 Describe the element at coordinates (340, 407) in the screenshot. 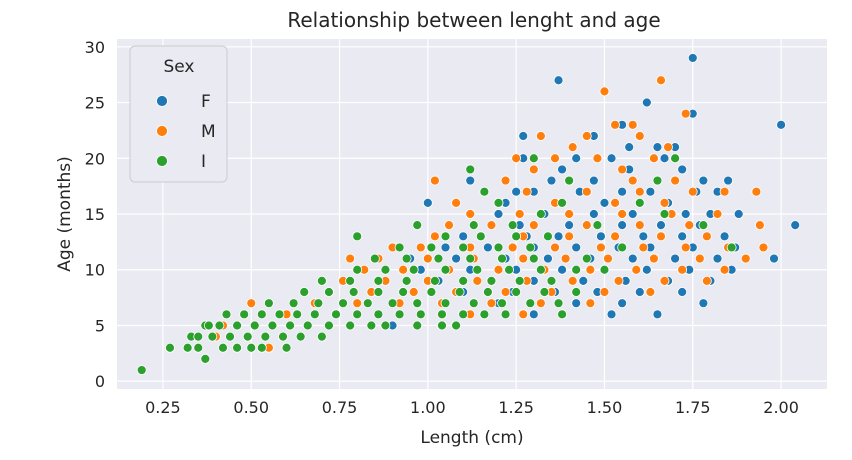

I see `x-tick-label: 0.75` at that location.